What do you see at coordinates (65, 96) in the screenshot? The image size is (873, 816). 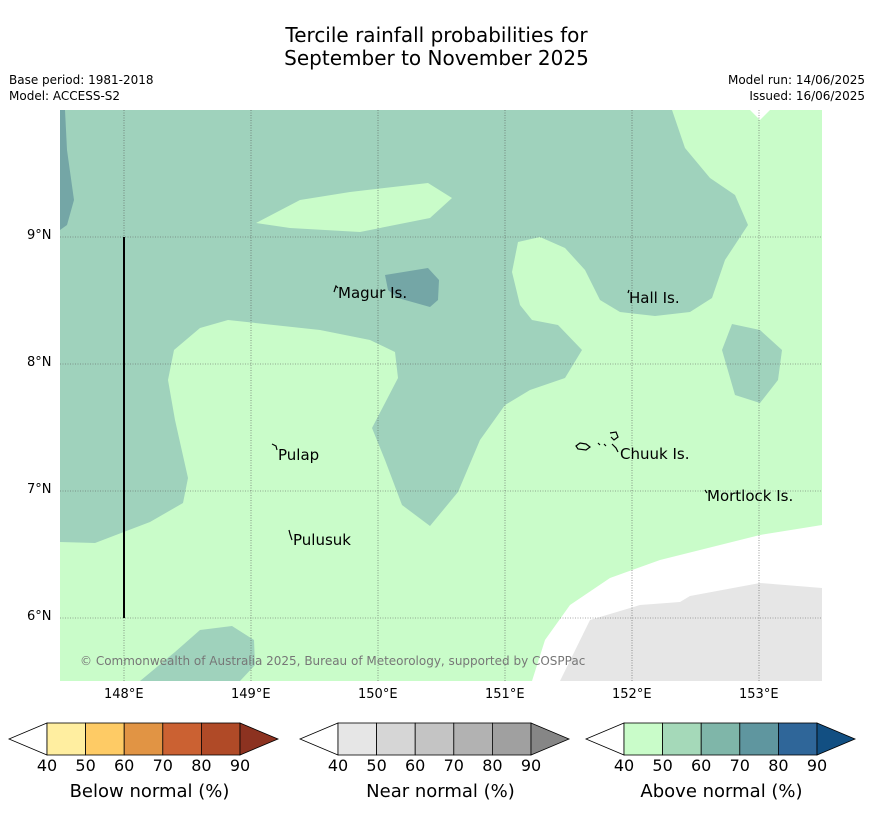 I see `model-name: Model: ACCESS-S2` at bounding box center [65, 96].